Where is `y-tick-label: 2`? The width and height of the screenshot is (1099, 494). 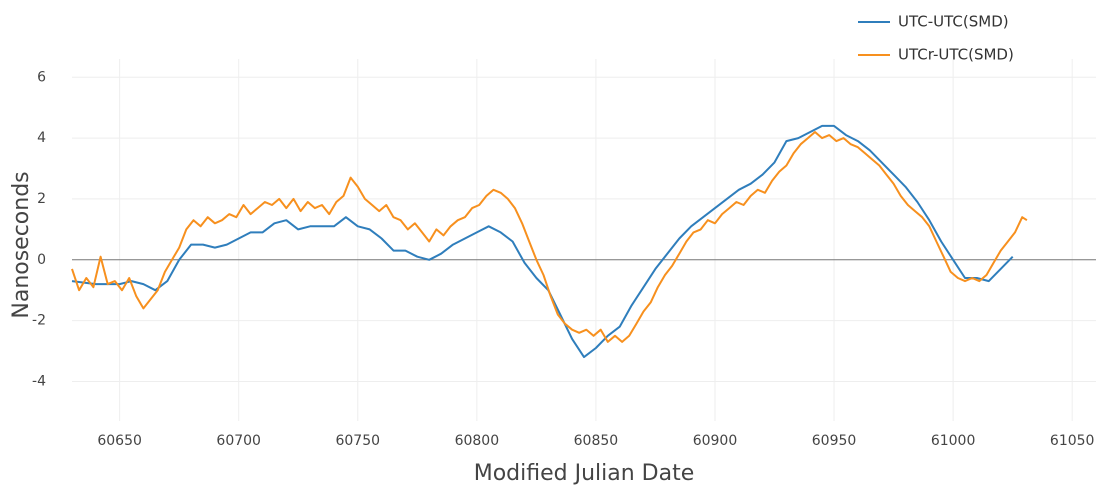 y-tick-label: 2 is located at coordinates (41, 199).